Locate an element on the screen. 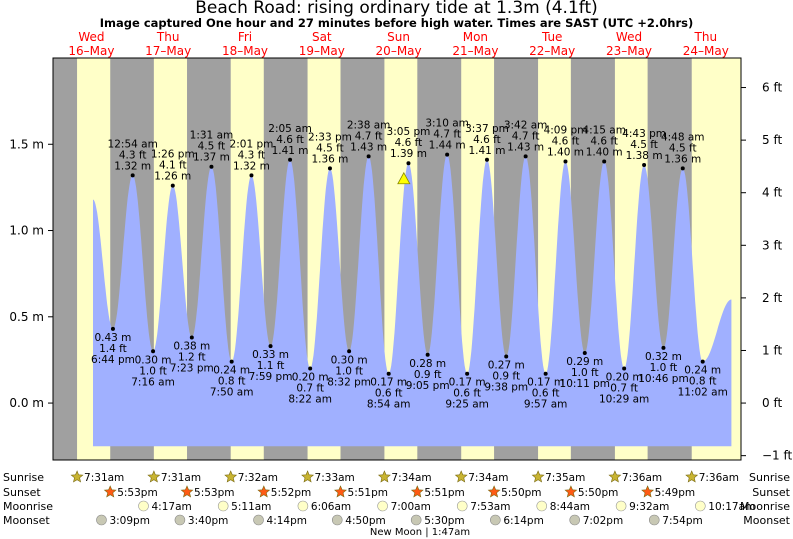 This screenshot has height=539, width=793. moonset-time-label: 7:02pm is located at coordinates (603, 521).